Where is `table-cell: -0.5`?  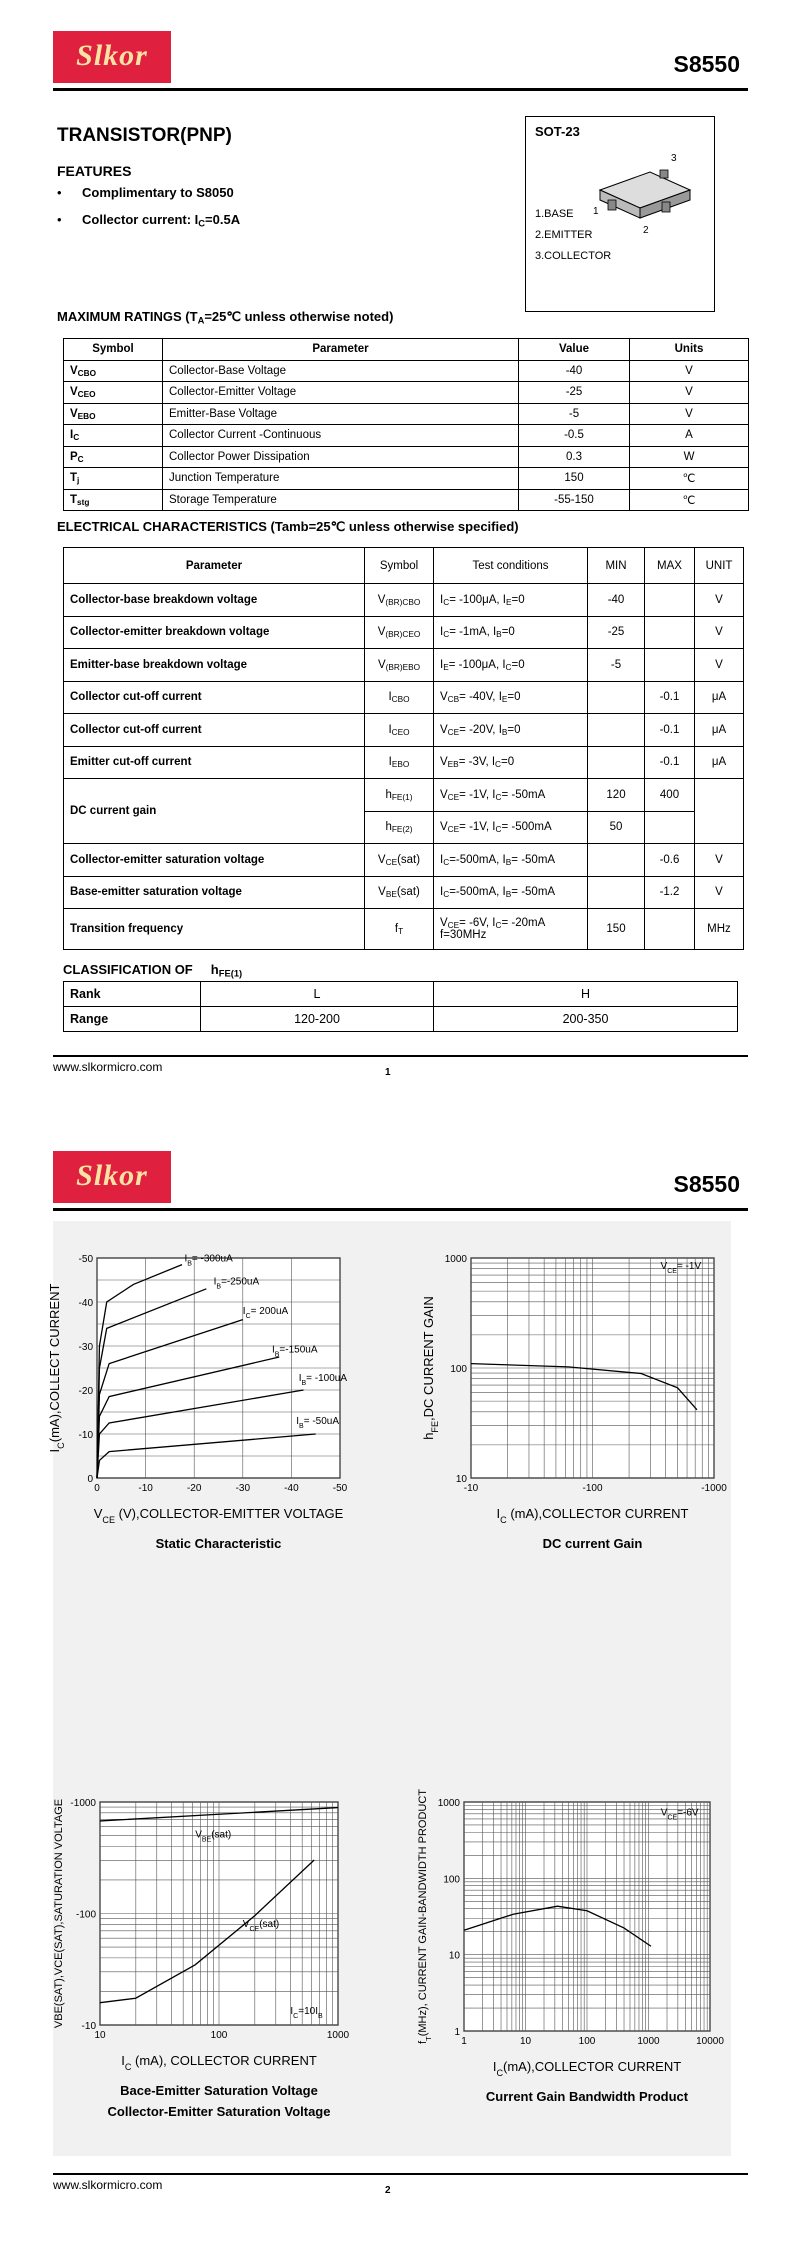
table-cell: -0.5 is located at coordinates (574, 435).